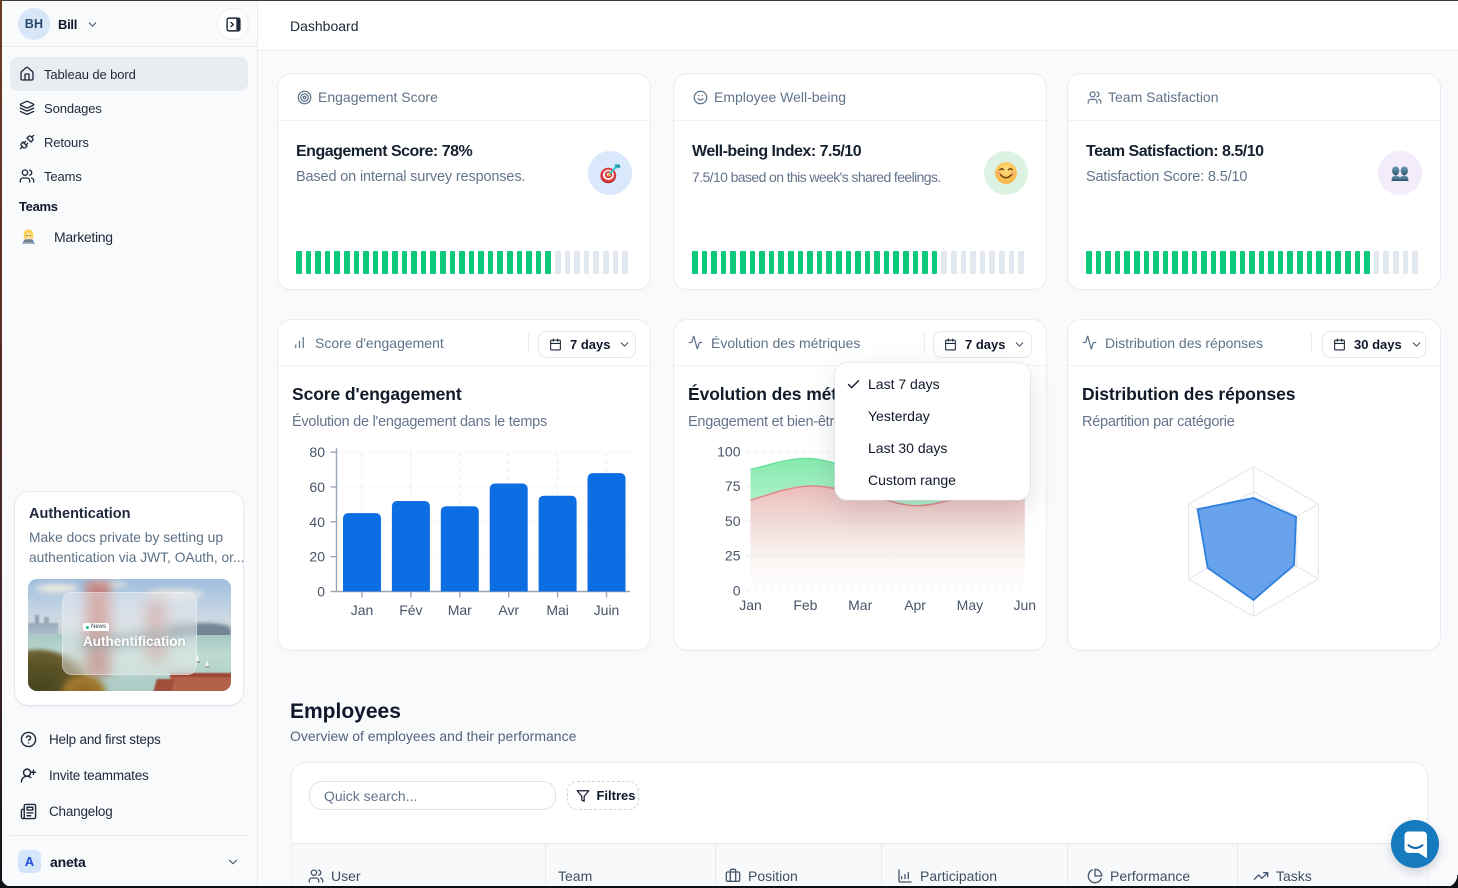  What do you see at coordinates (970, 605) in the screenshot?
I see `svg-text: May` at bounding box center [970, 605].